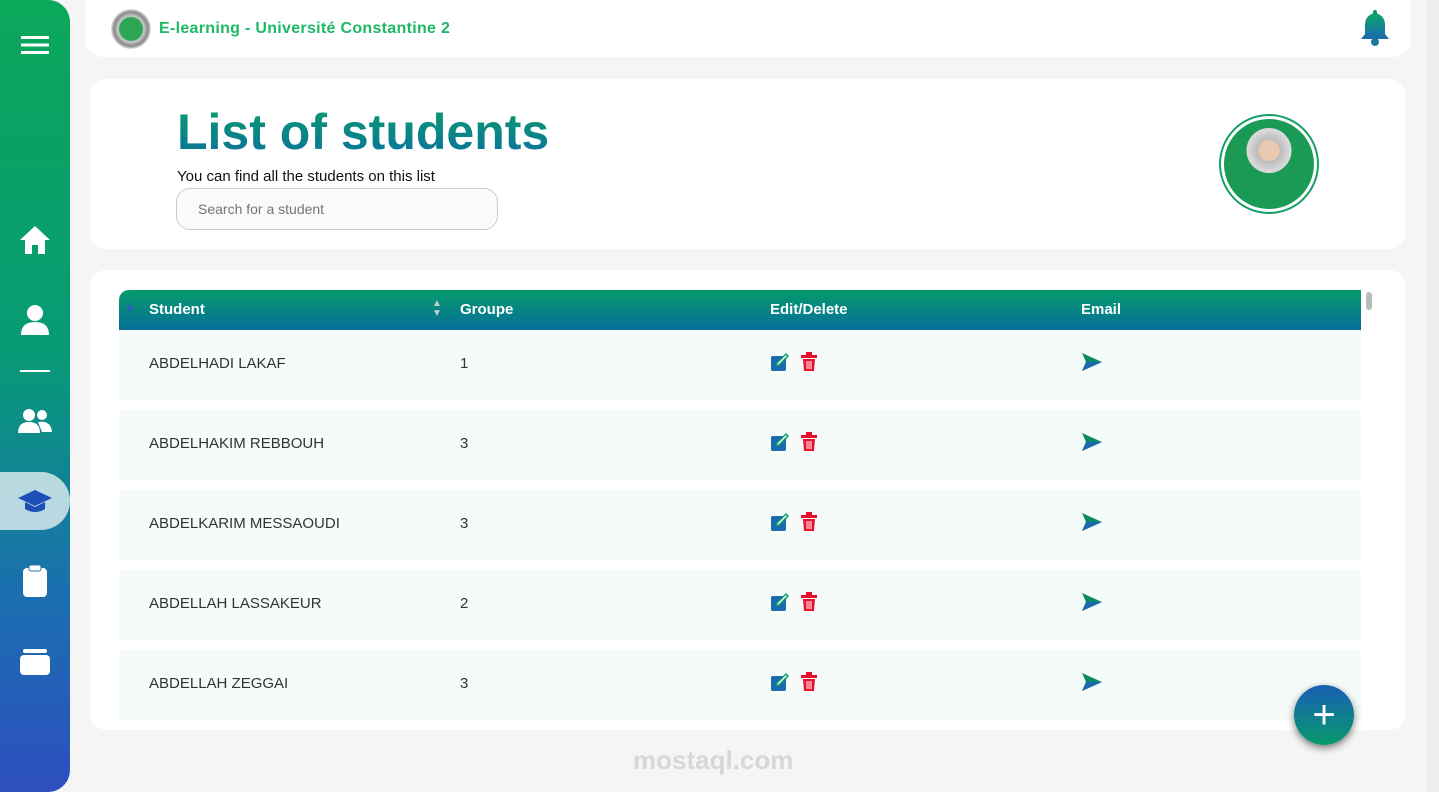 Image resolution: width=1439 pixels, height=792 pixels. What do you see at coordinates (35, 320) in the screenshot?
I see `user-icon` at bounding box center [35, 320].